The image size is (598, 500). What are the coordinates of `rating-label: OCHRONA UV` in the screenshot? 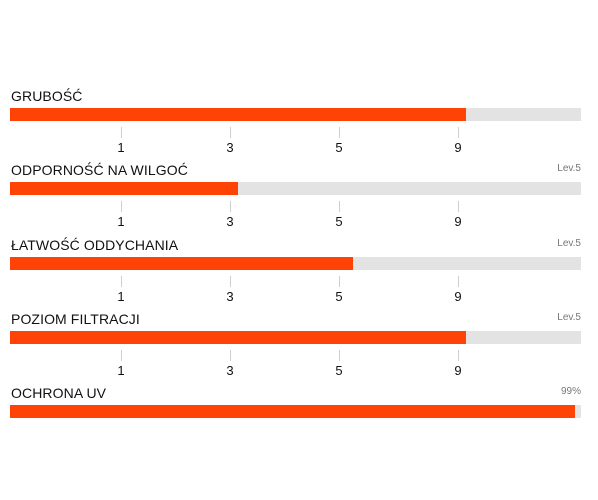 It's located at (59, 393).